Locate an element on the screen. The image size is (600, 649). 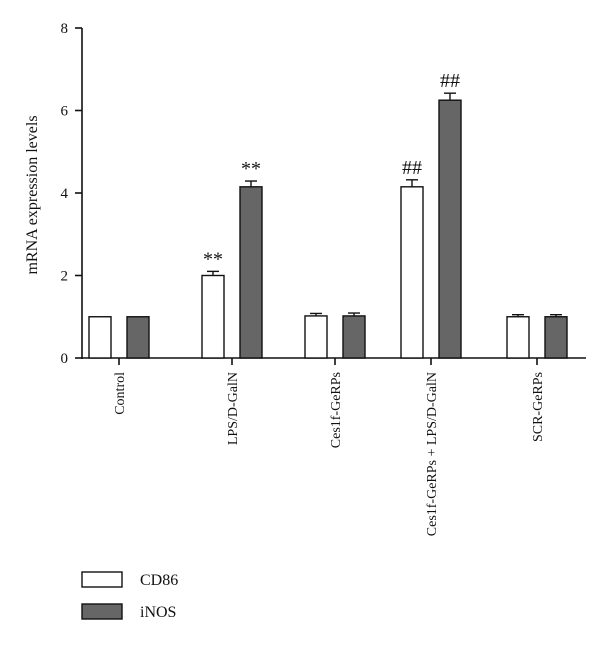
legend-label-inos: iNOS is located at coordinates (158, 612).